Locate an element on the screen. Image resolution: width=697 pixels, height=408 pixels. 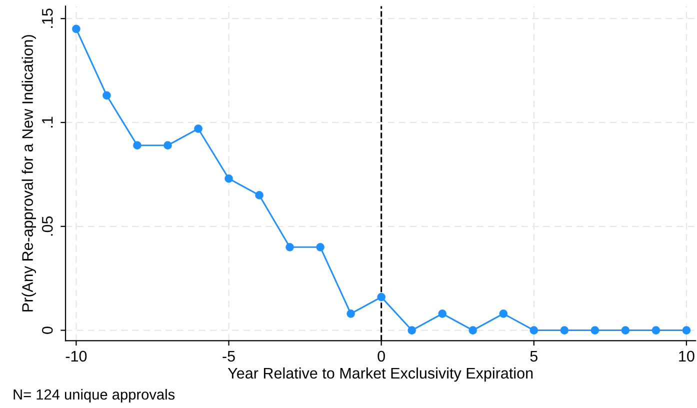
x-tick-label: 0 is located at coordinates (381, 356).